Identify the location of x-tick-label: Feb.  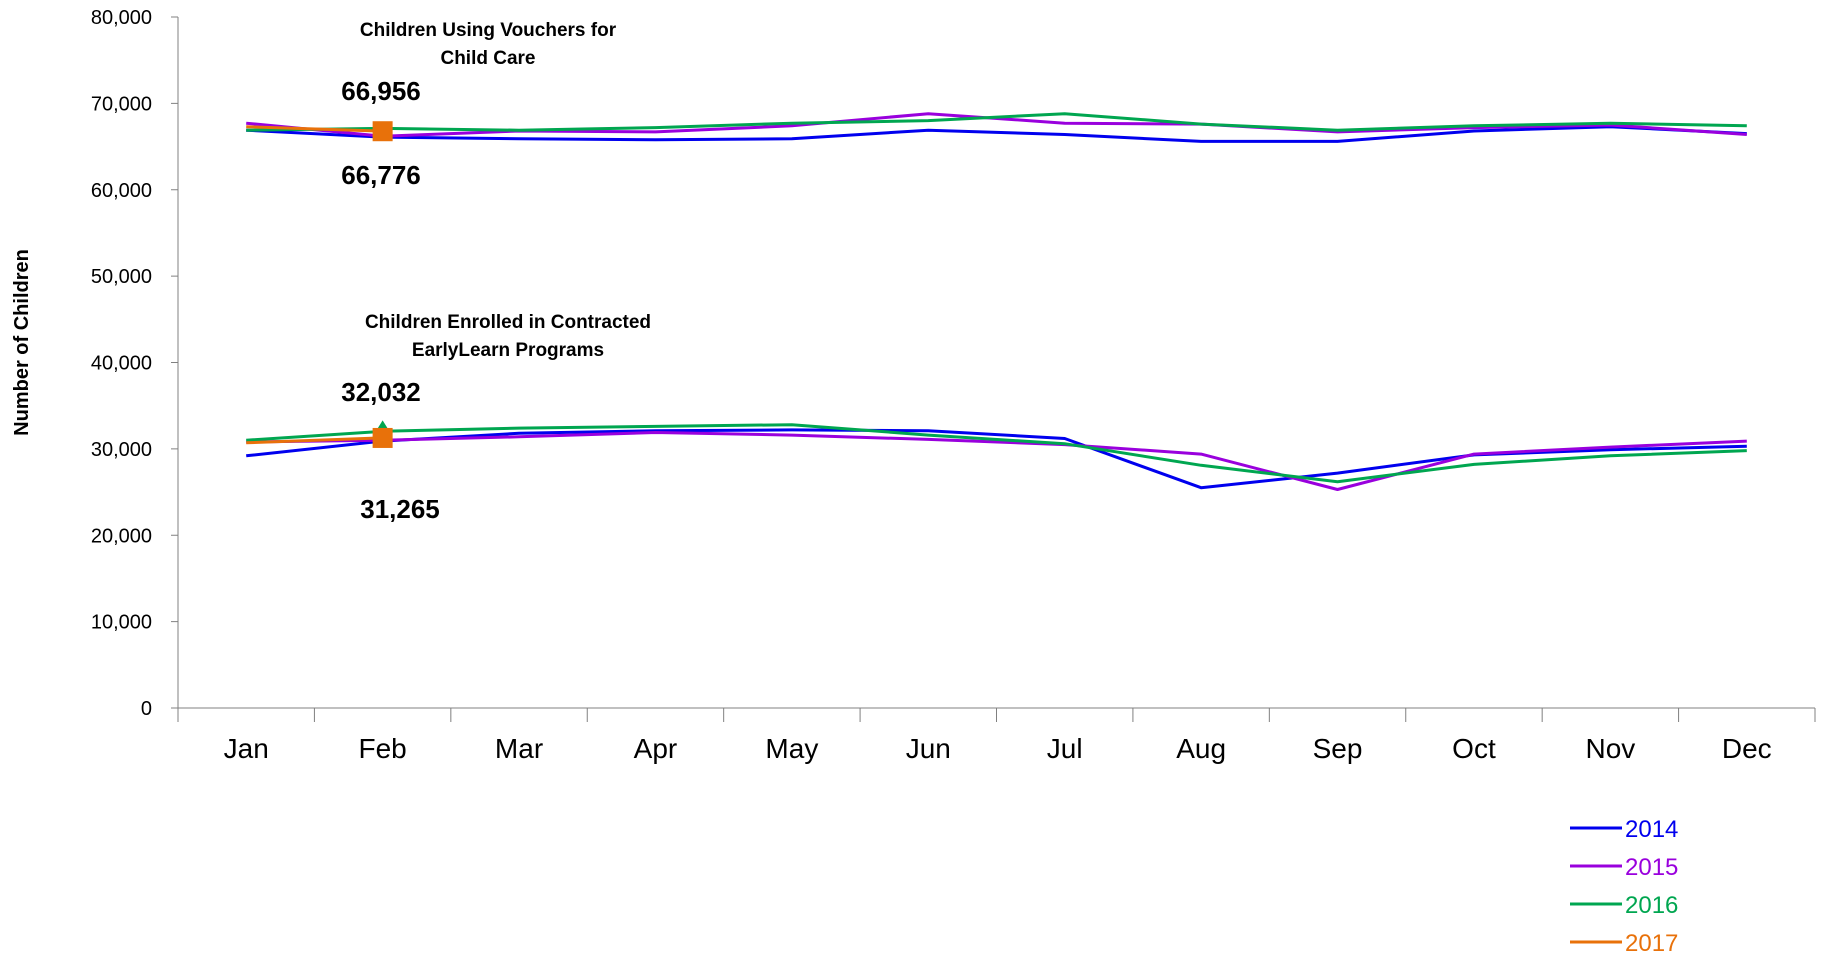
(383, 748).